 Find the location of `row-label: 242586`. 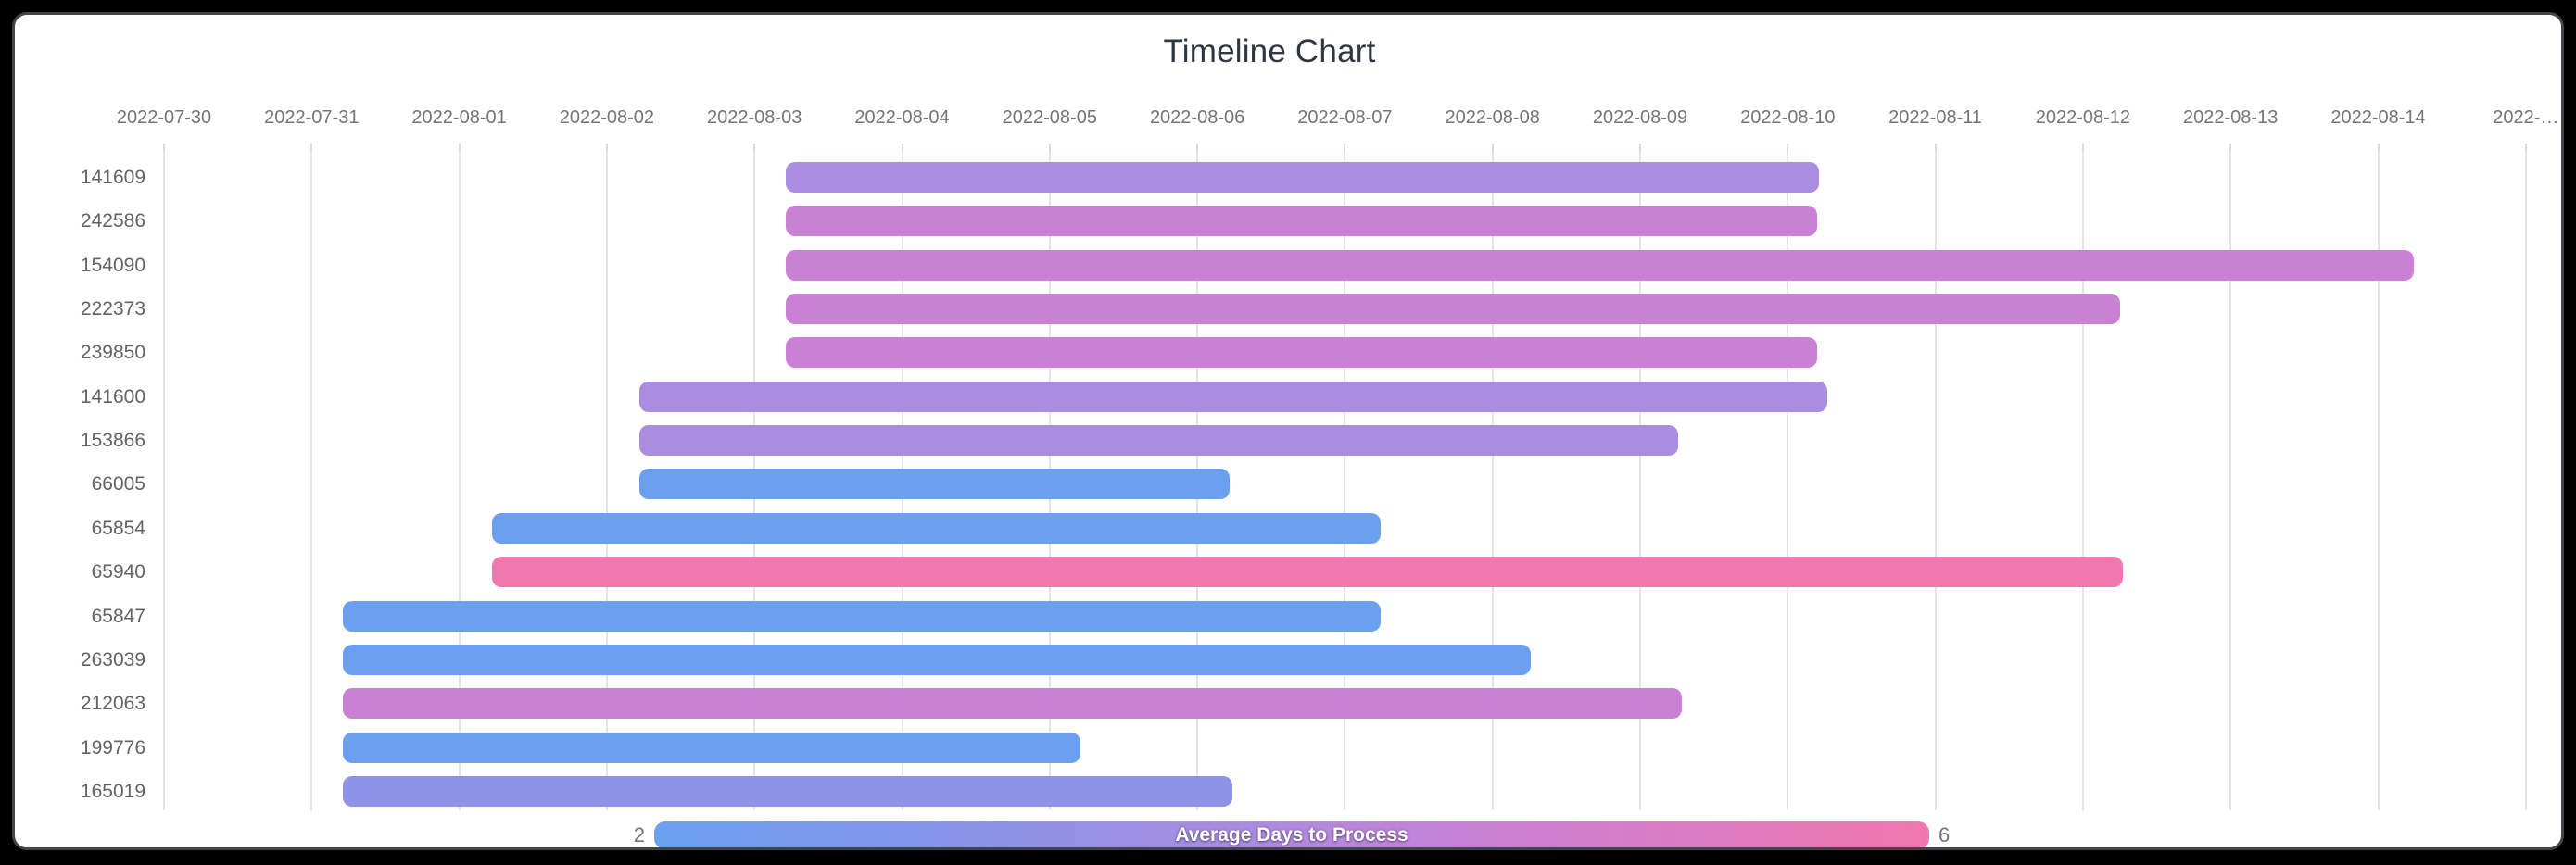

row-label: 242586 is located at coordinates (112, 221).